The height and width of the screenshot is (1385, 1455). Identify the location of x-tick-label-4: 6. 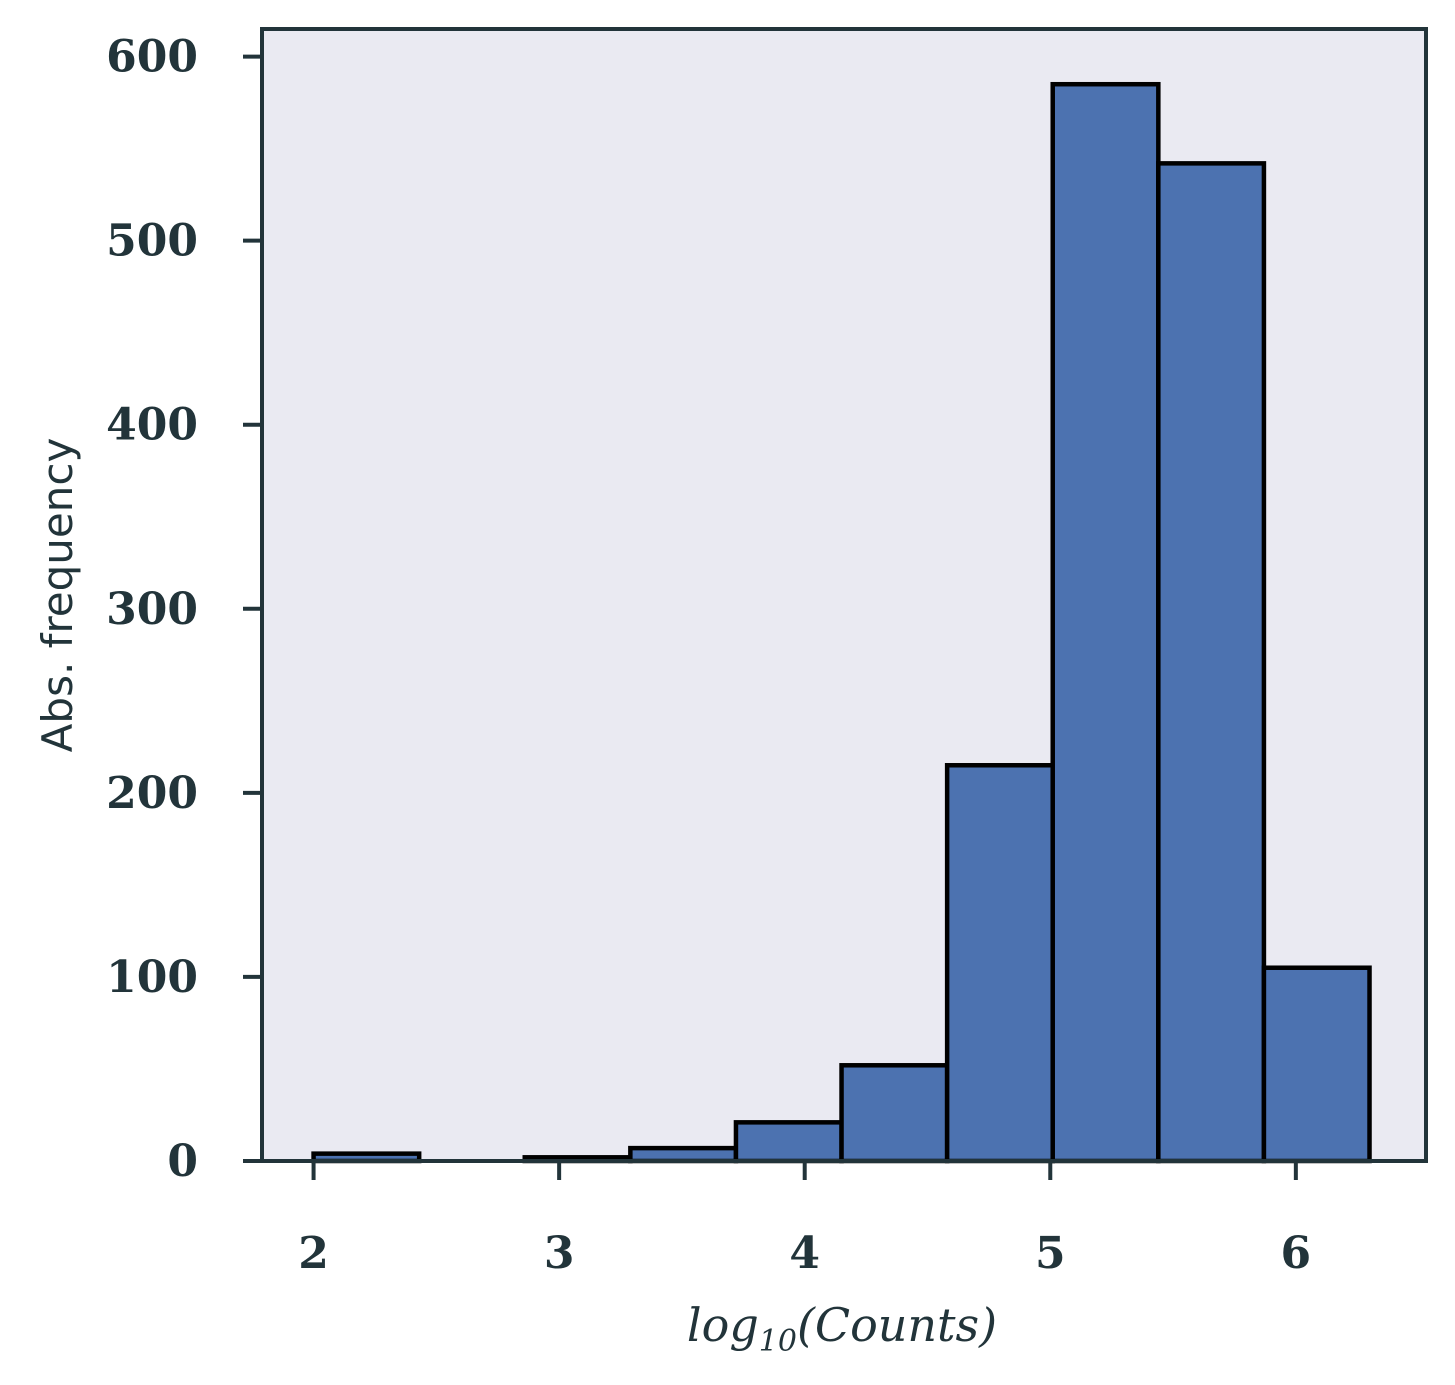
(1296, 1253).